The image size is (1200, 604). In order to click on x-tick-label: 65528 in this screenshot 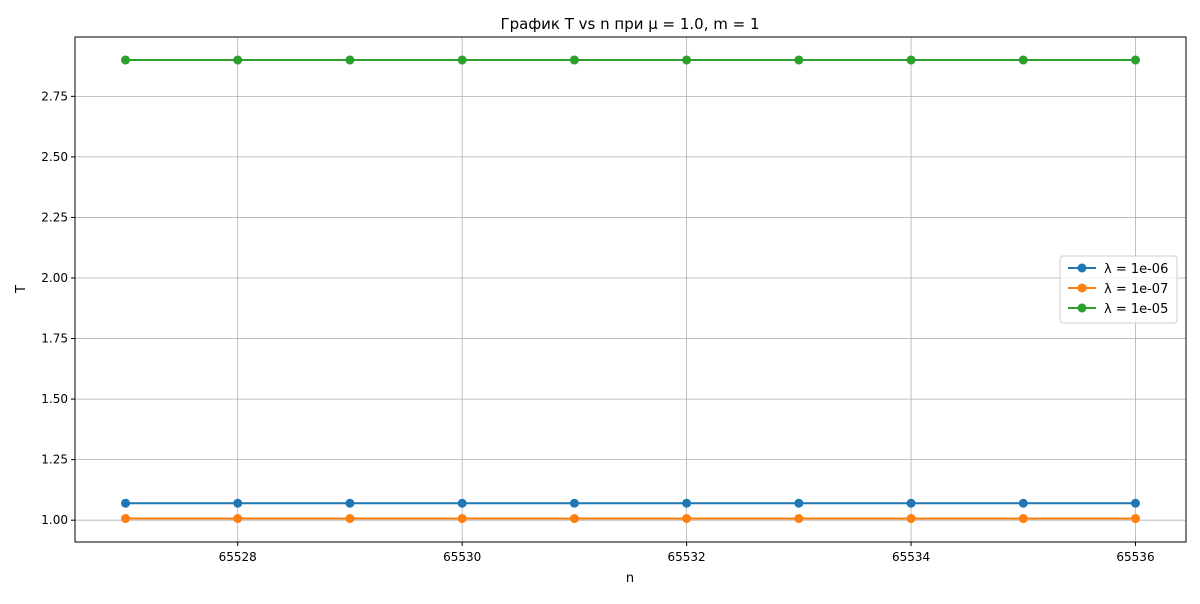, I will do `click(238, 557)`.